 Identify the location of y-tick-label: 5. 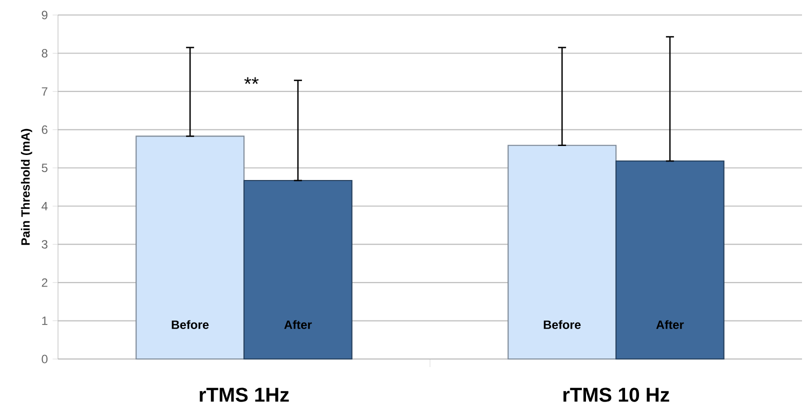
(45, 168).